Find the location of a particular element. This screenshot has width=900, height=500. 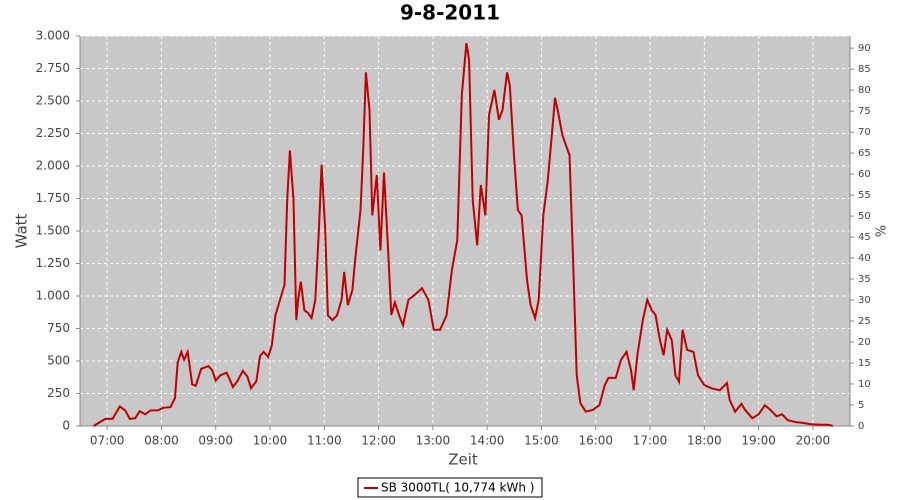

x-tick-label: 14:00 is located at coordinates (487, 441).